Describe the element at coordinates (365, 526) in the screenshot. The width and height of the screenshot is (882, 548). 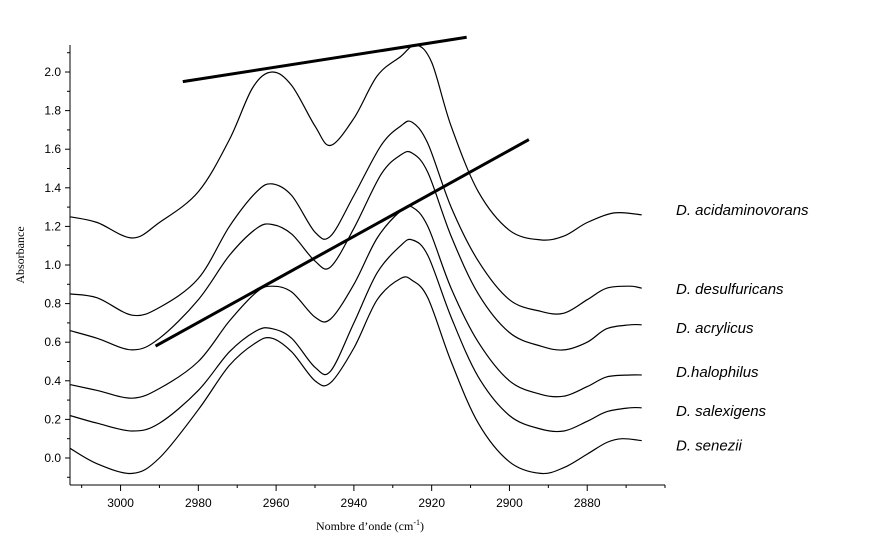
I see `x-axis-title-main: Nombre d’onde (cm` at that location.